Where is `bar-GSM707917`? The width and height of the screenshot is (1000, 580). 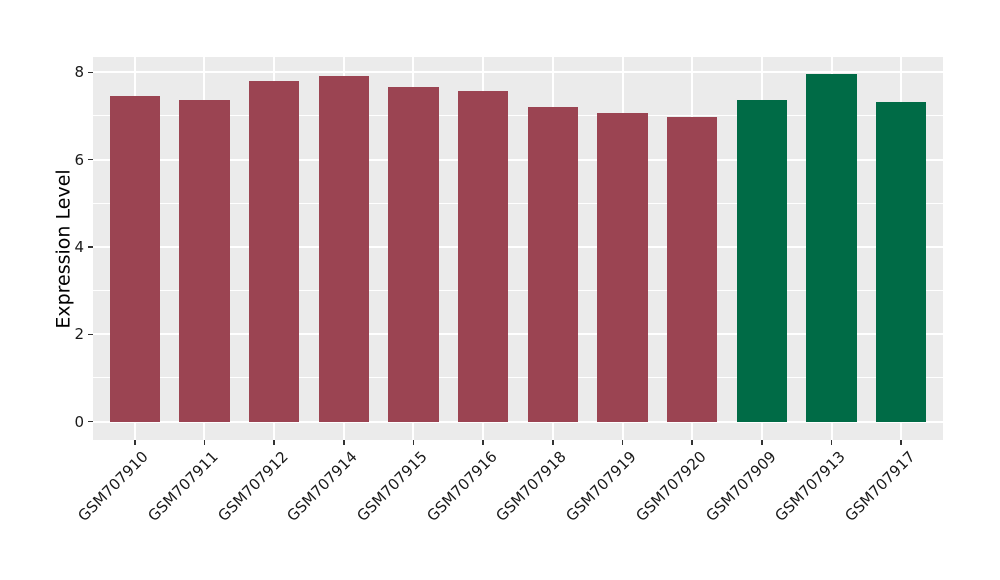
bar-GSM707917 is located at coordinates (901, 262).